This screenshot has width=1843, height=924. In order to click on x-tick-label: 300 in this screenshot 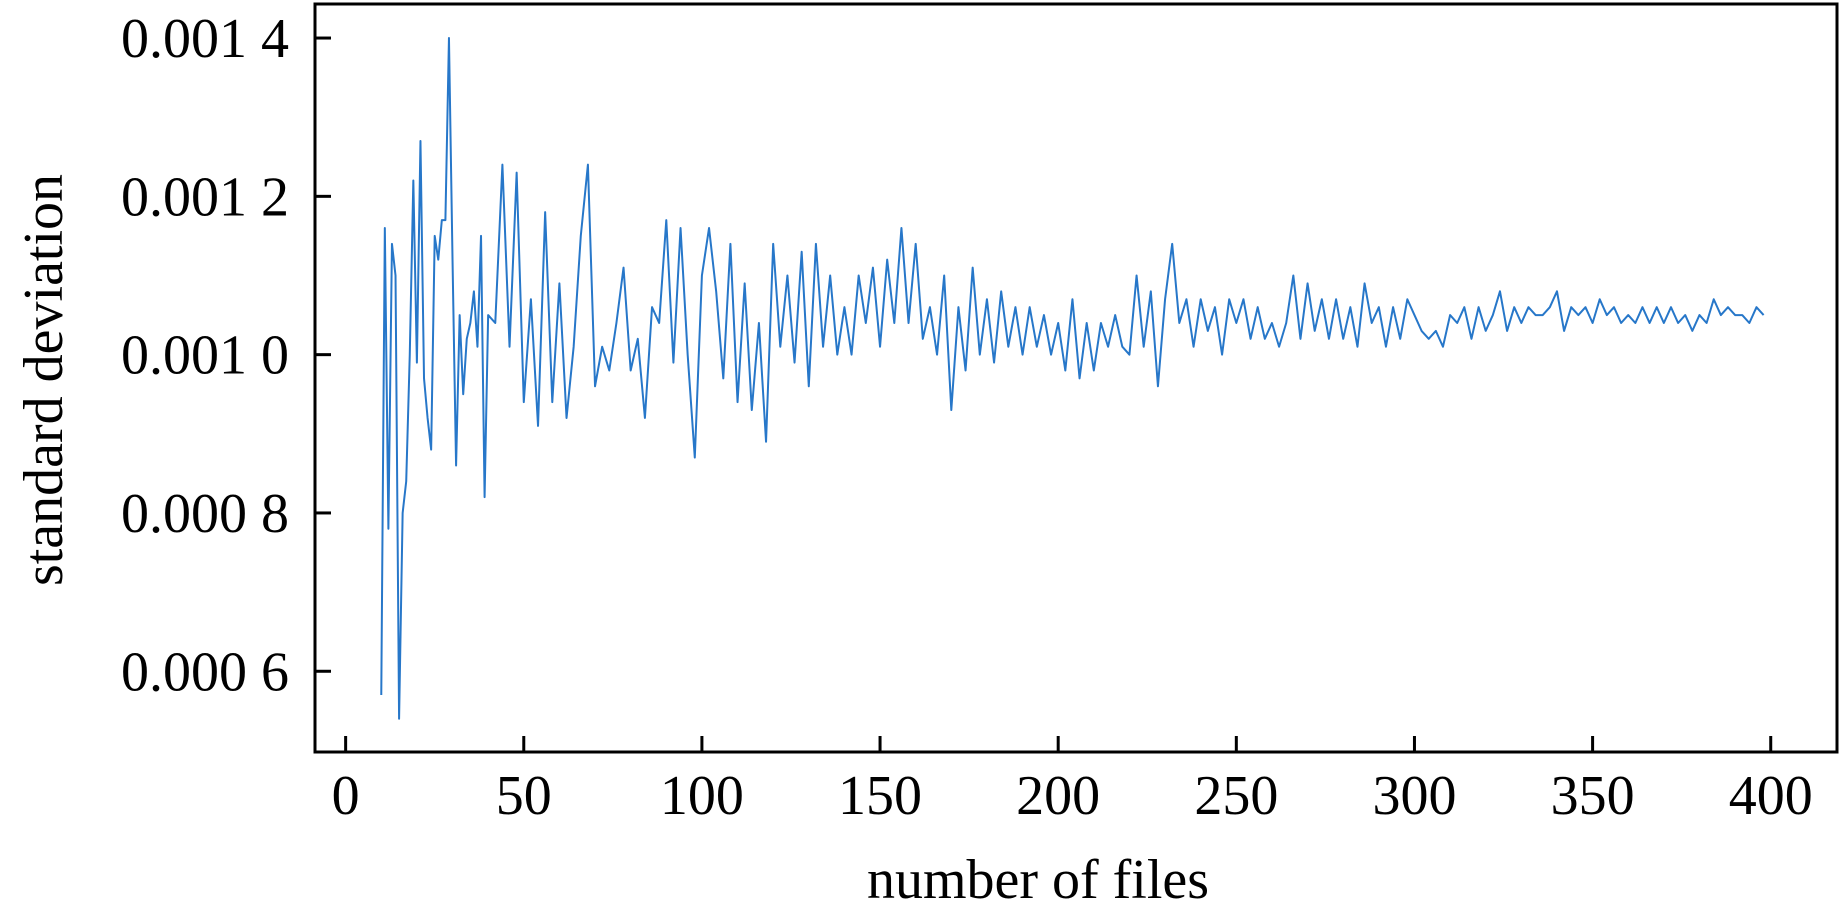, I will do `click(1414, 796)`.